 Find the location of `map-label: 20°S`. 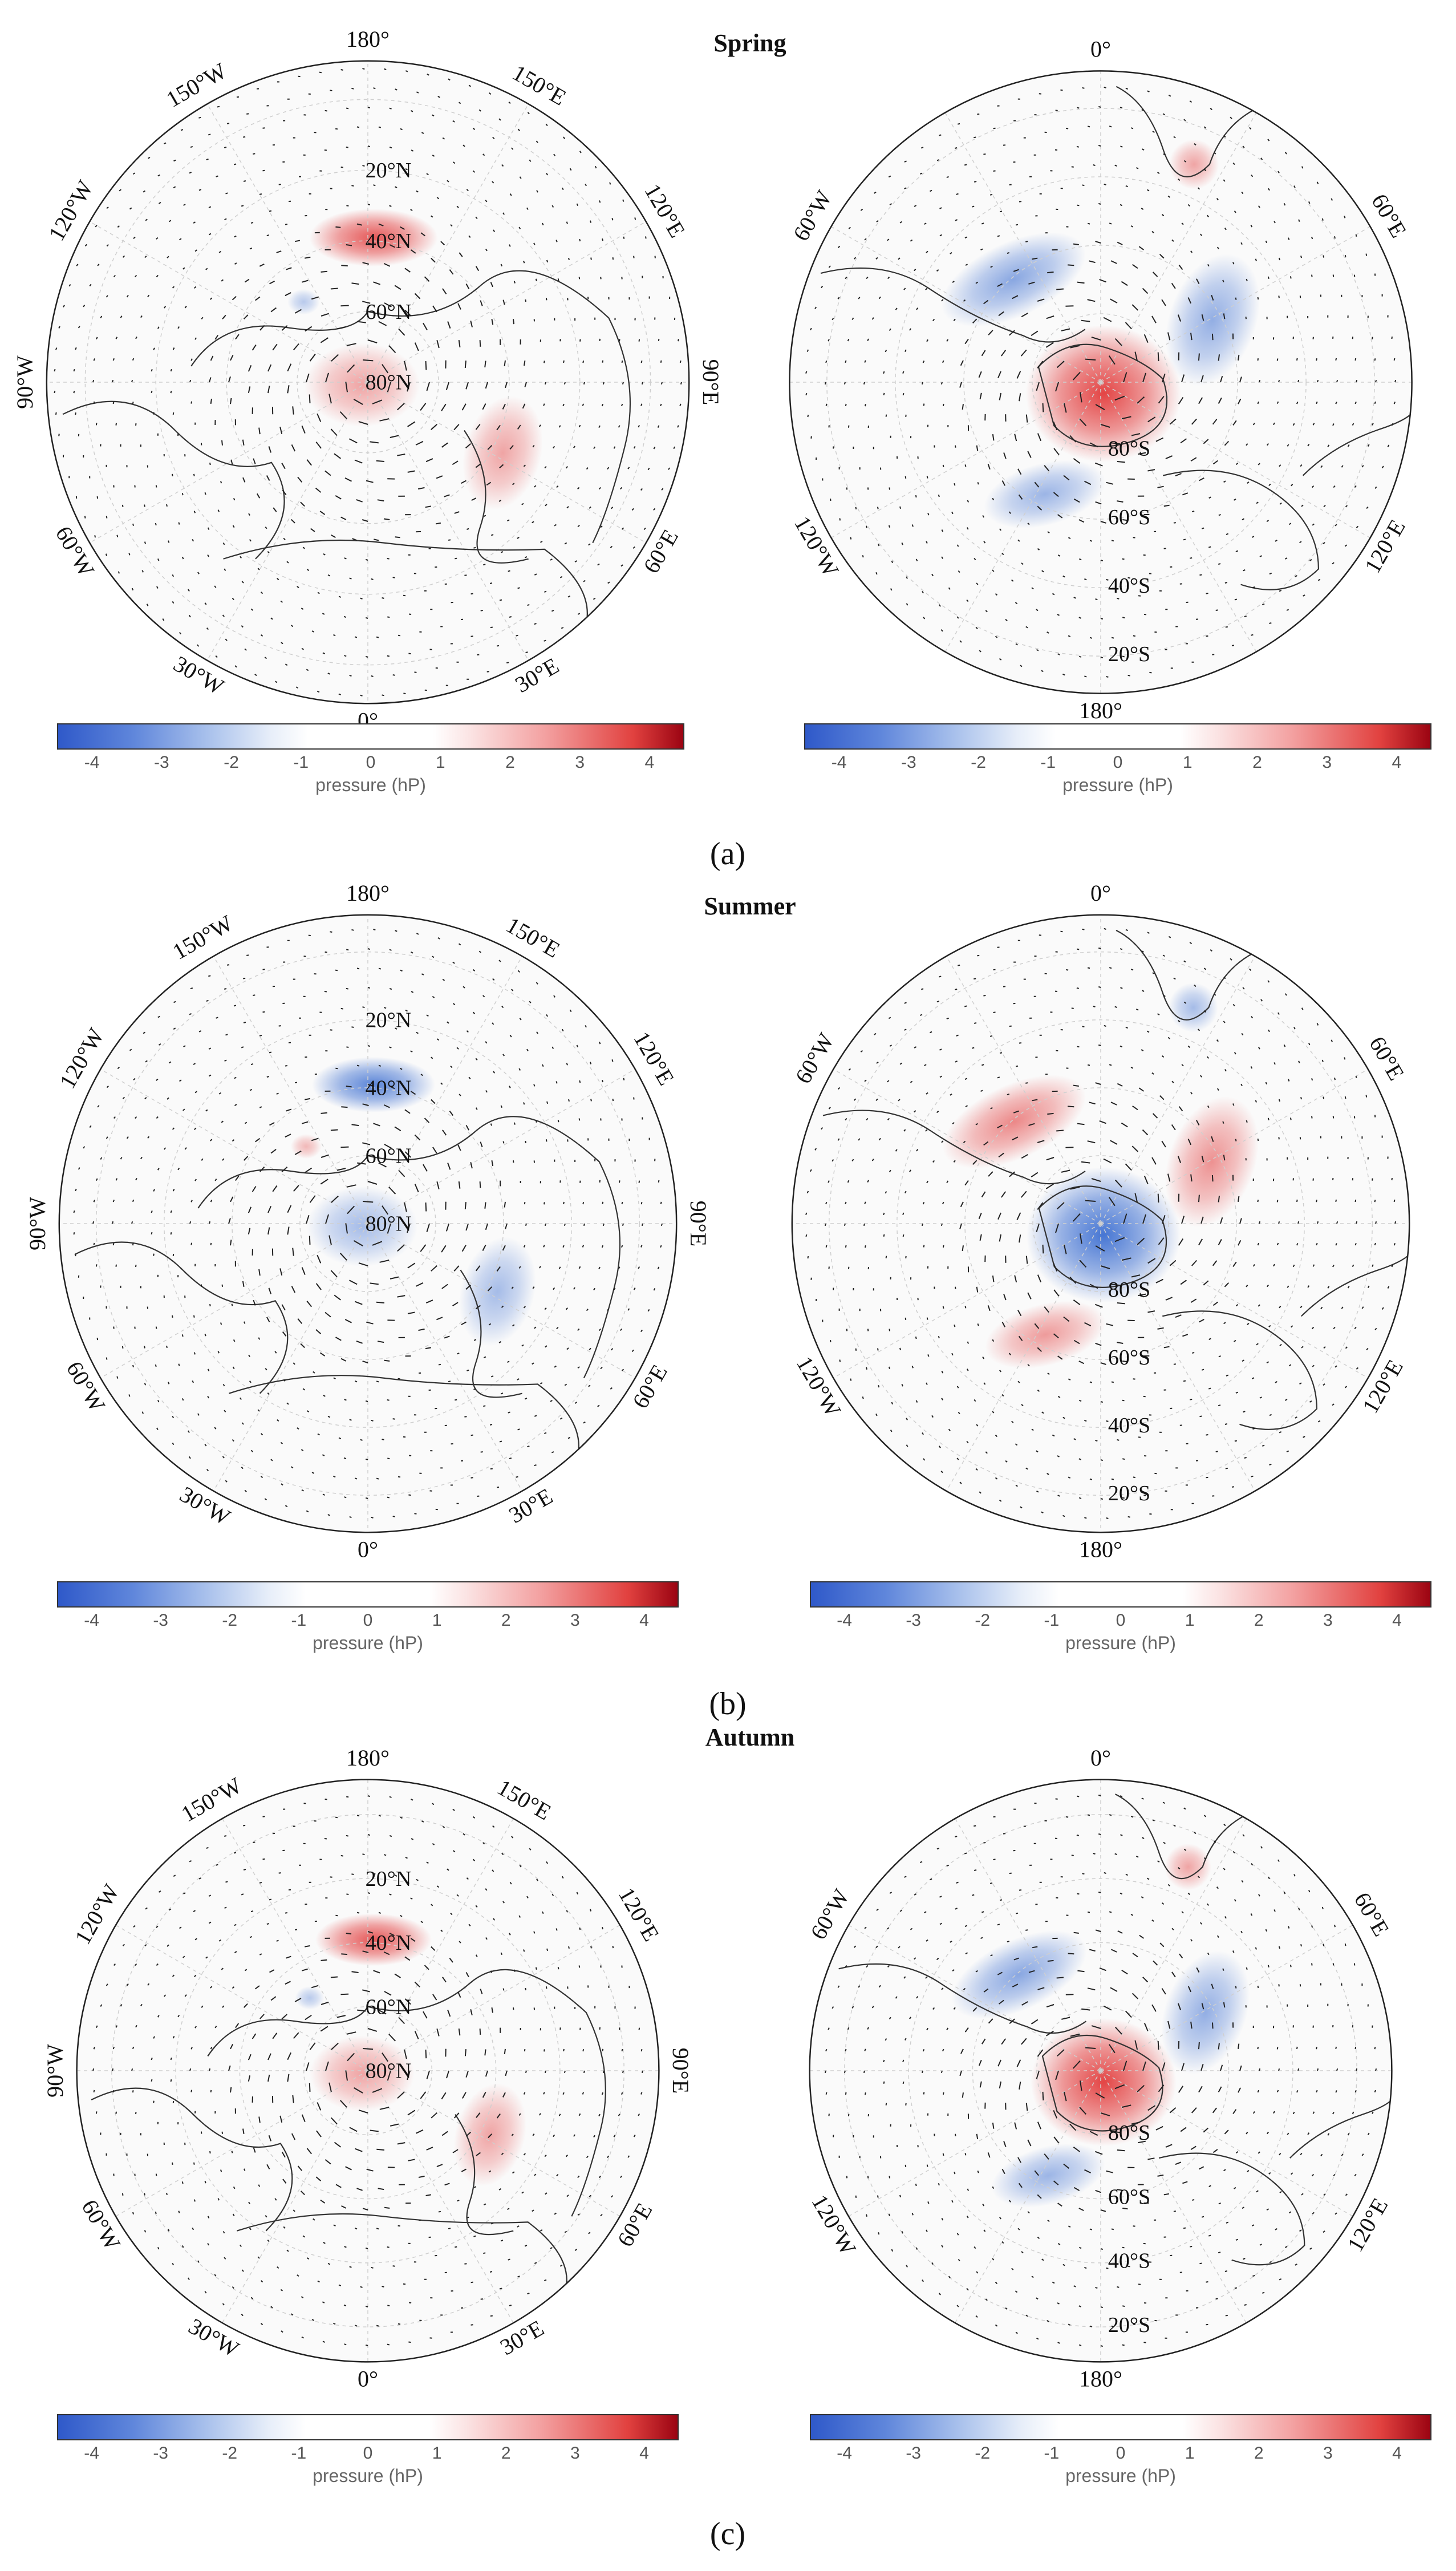

map-label: 20°S is located at coordinates (1129, 654).